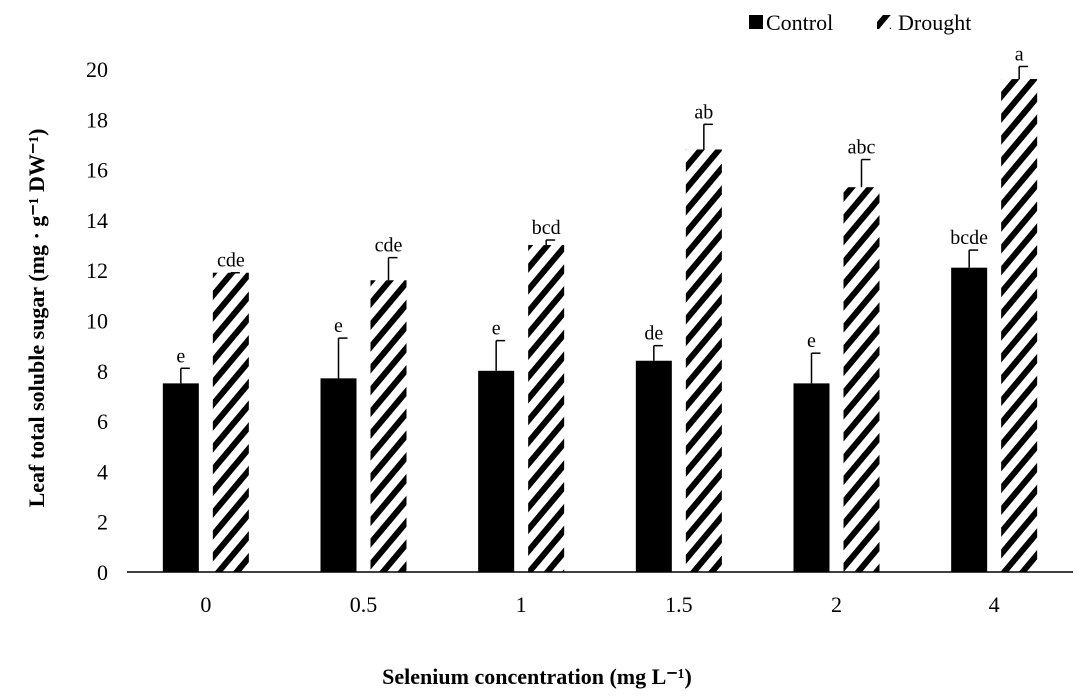 The height and width of the screenshot is (696, 1089). What do you see at coordinates (36, 318) in the screenshot?
I see `y-axis-title: Leaf total soluble sugar (mg · g⁻¹ DW⁻¹)` at bounding box center [36, 318].